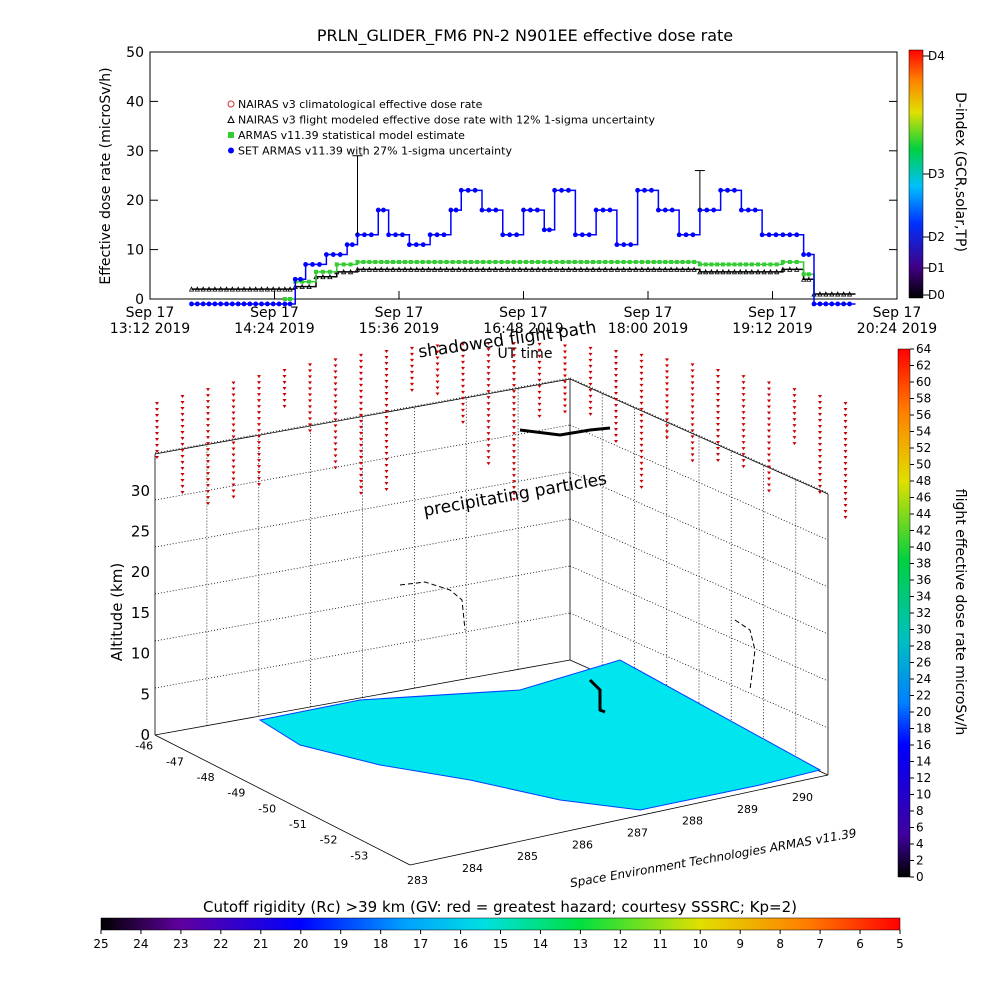 This screenshot has width=1000, height=1000. Describe the element at coordinates (359, 855) in the screenshot. I see `latitude-tick-label: -53` at that location.